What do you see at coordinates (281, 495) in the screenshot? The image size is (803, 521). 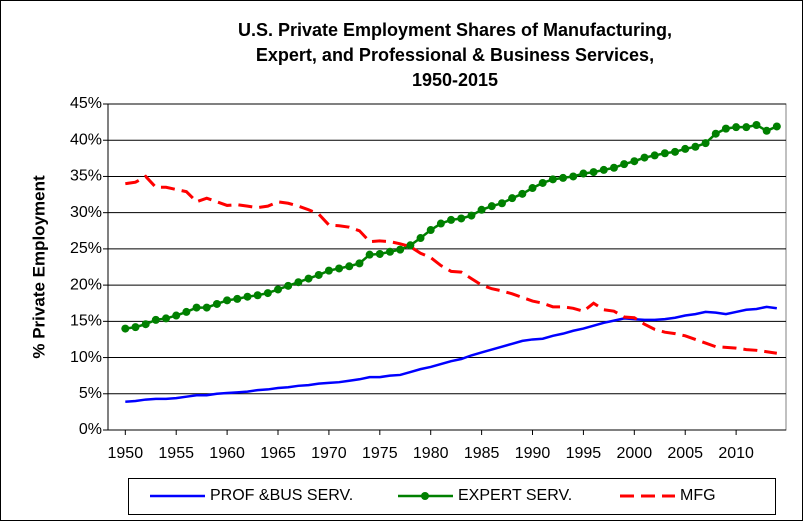 I see `legend-label: PROF &BUS SERV.` at bounding box center [281, 495].